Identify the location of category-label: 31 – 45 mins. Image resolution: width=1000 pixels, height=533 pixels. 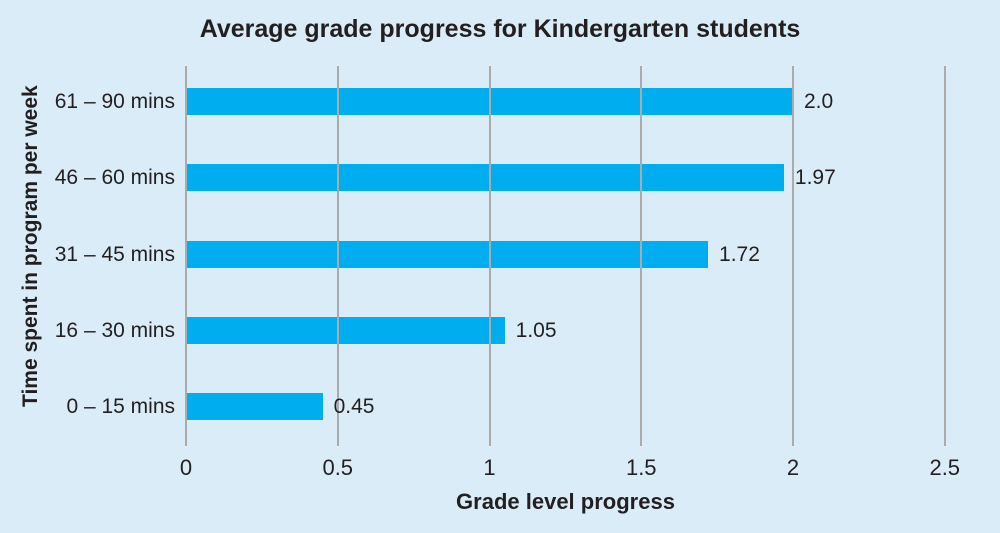
(114, 254).